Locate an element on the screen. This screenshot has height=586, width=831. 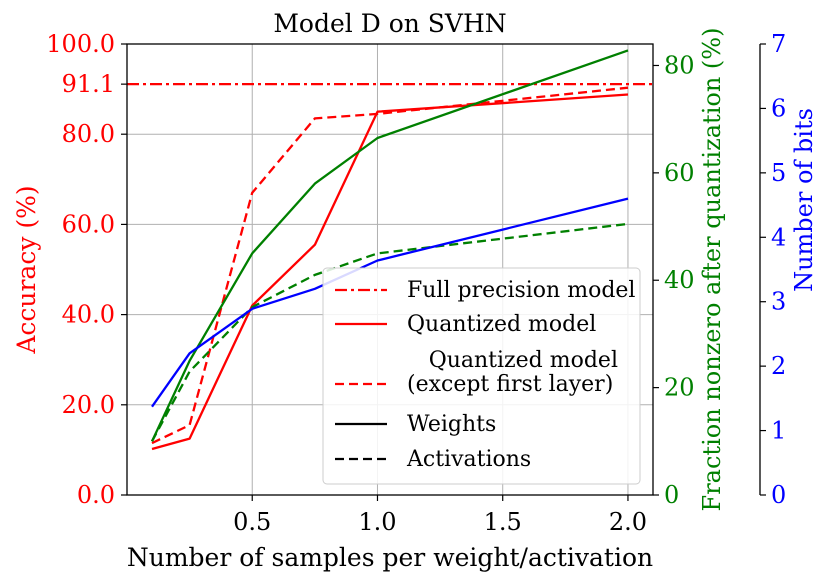
legend-label-quantized-except-first-line2: (except first layer) is located at coordinates (510, 384).